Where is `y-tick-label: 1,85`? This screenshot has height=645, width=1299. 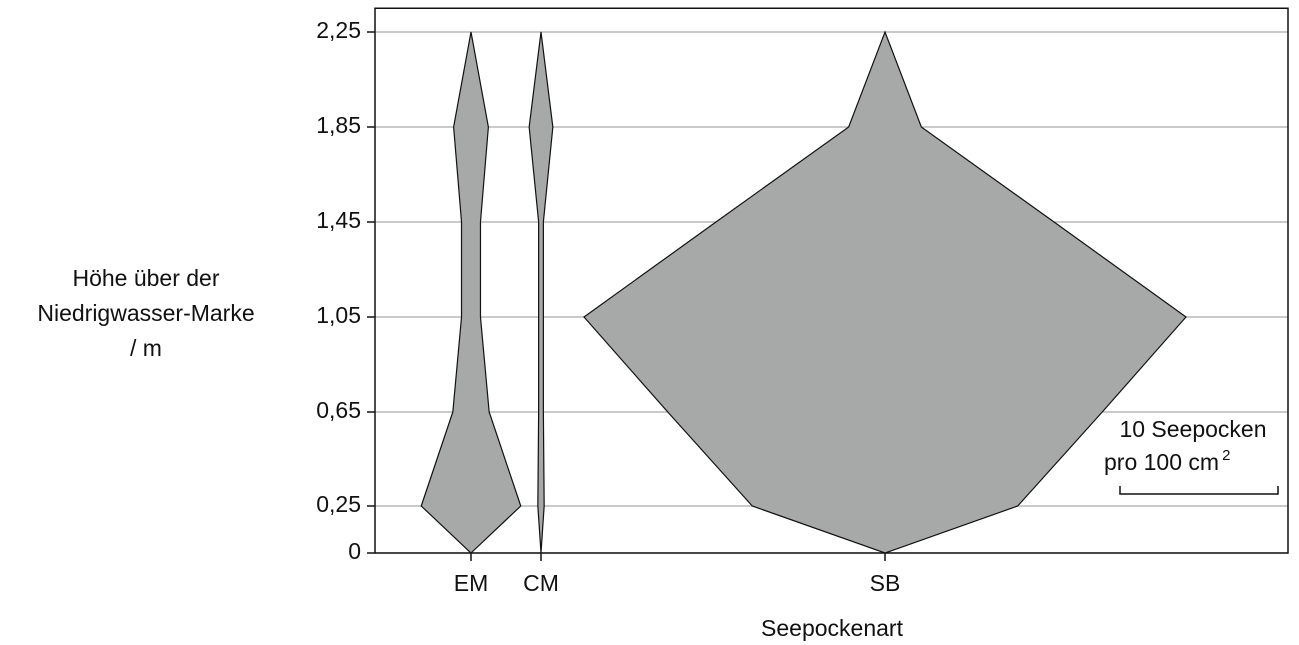 y-tick-label: 1,85 is located at coordinates (338, 125).